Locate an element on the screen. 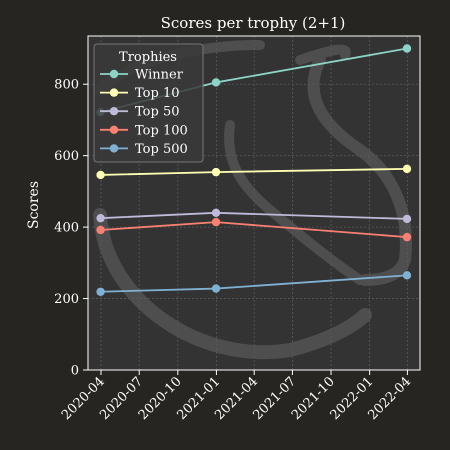 The image size is (450, 450). y-tick-label: 600 is located at coordinates (66, 156).